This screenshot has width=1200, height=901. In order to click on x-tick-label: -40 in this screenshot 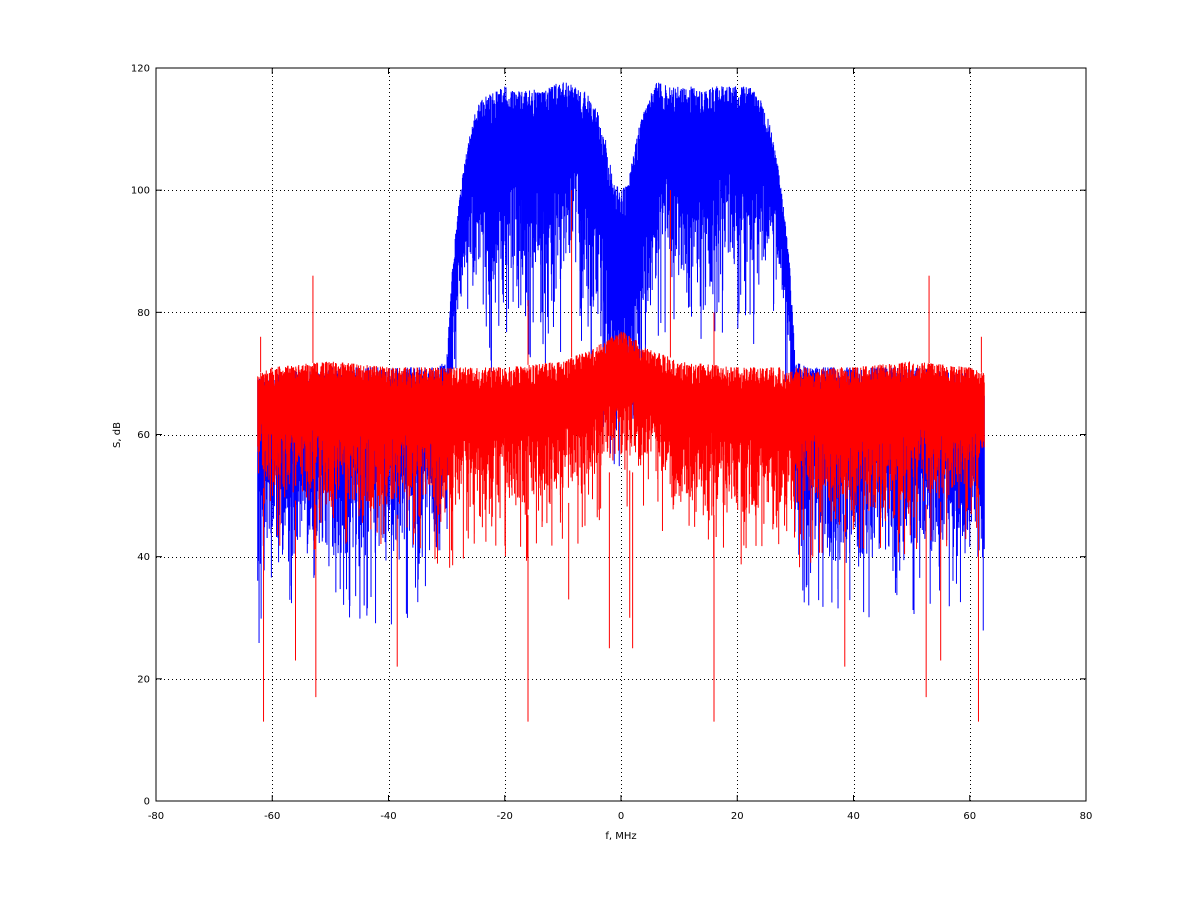, I will do `click(388, 816)`.